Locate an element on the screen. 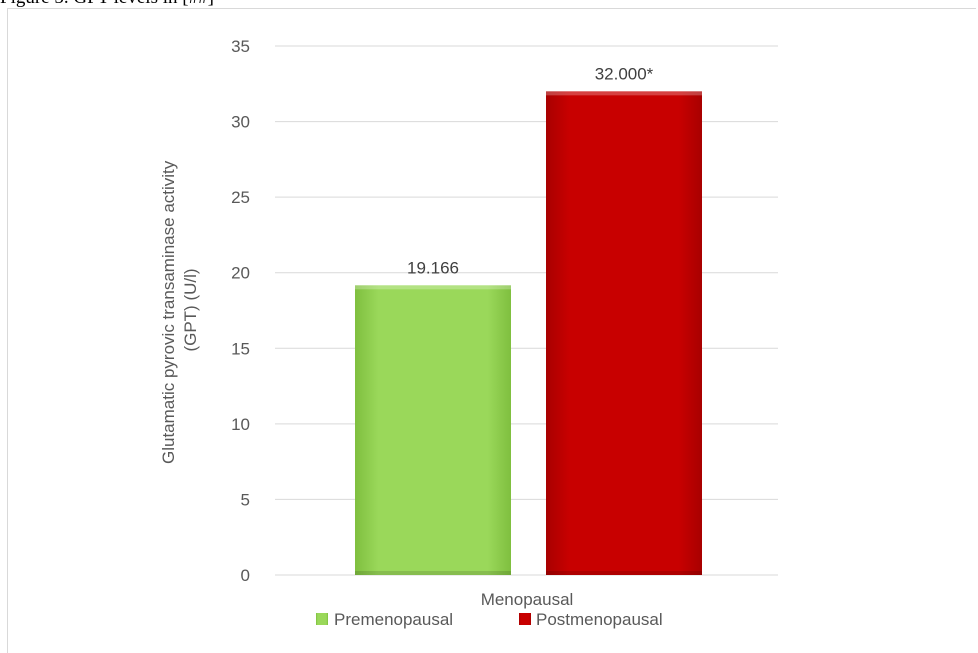 The height and width of the screenshot is (653, 978). y-tick-label: 20 is located at coordinates (240, 273).